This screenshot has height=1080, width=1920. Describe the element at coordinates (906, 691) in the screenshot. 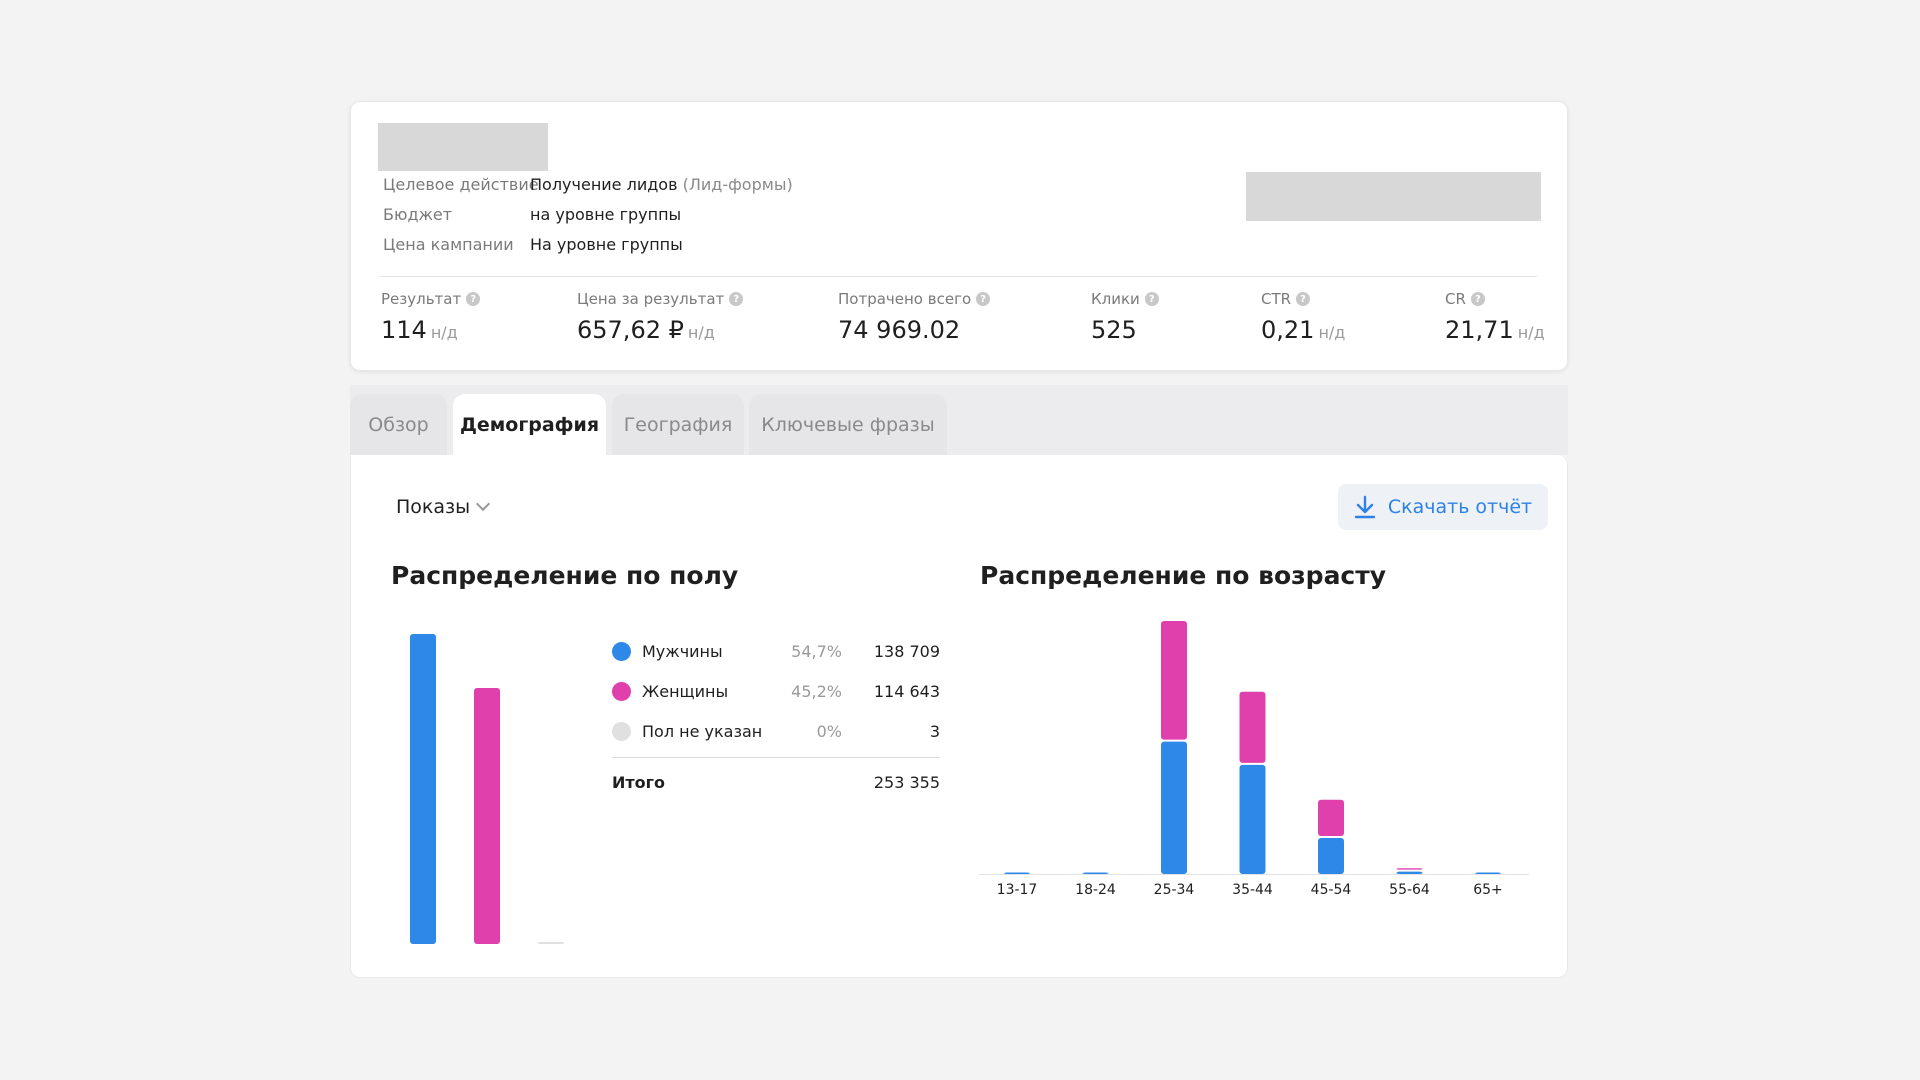

I see `legend-value: 114 643` at that location.